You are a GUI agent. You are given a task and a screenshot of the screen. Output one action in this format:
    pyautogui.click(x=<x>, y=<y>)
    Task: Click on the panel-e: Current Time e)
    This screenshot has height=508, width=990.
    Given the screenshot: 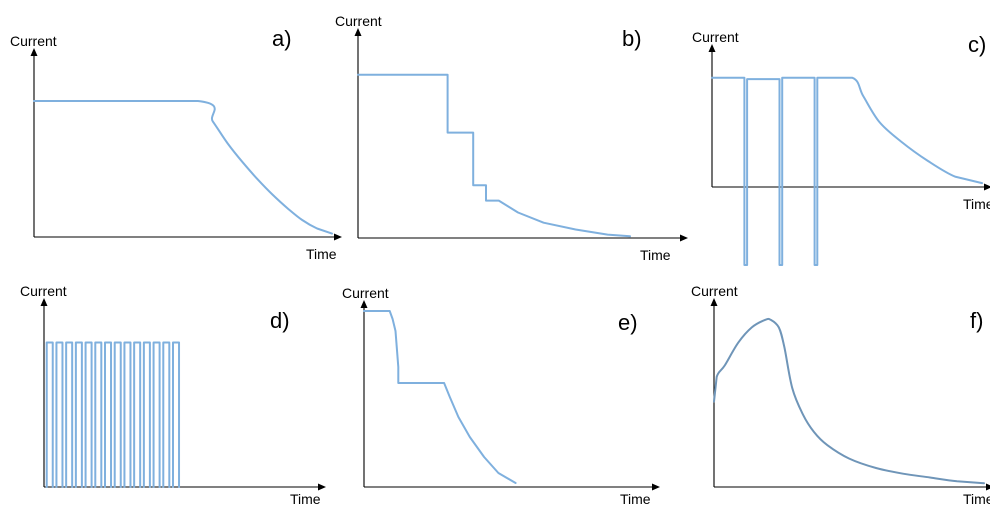 What is the action you would take?
    pyautogui.click(x=501, y=396)
    